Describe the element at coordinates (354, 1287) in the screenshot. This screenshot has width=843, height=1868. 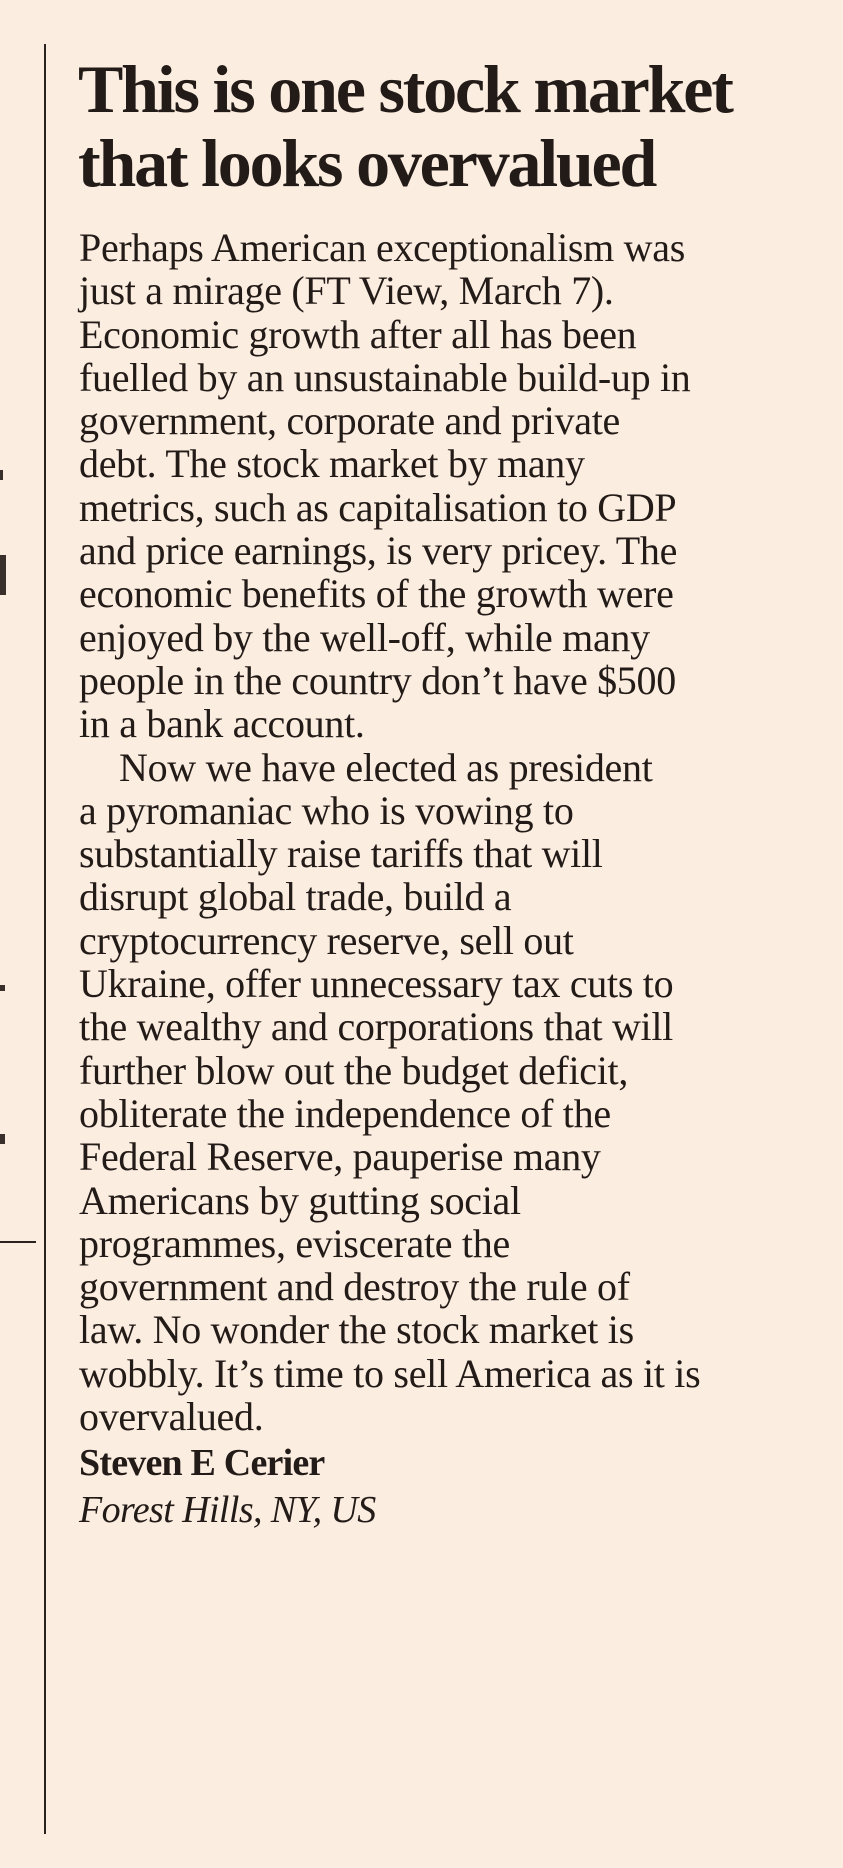
I see `body-line: government and destroy the rule of` at that location.